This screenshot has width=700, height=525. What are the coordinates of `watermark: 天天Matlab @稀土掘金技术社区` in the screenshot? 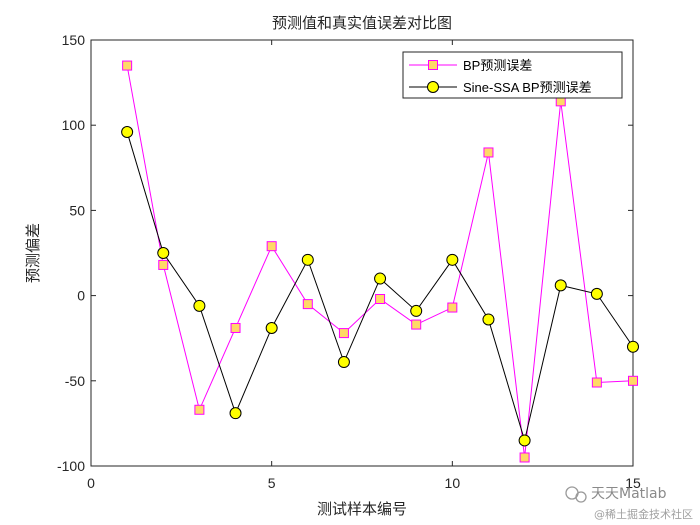 It's located at (629, 503).